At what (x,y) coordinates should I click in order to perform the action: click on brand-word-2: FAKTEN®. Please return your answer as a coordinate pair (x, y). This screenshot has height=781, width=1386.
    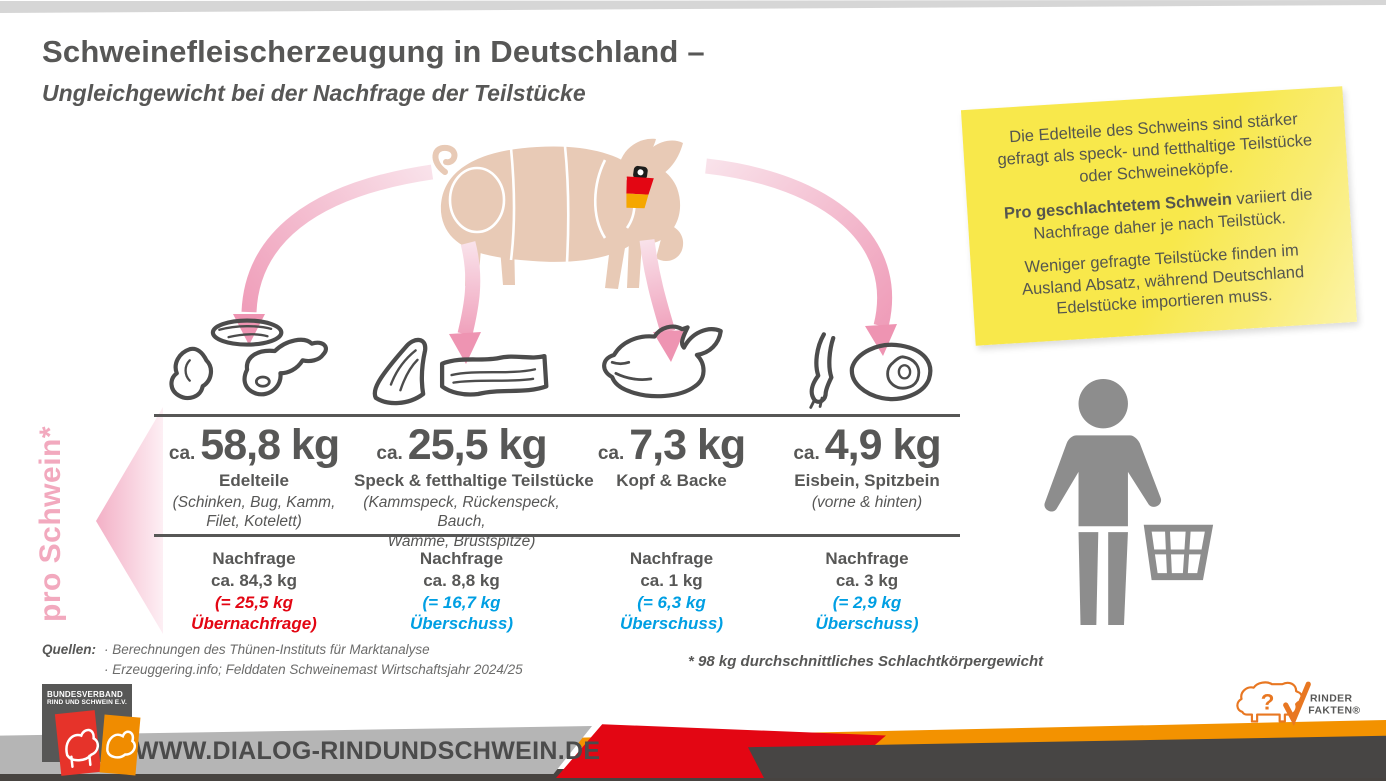
    Looking at the image, I should click on (1334, 711).